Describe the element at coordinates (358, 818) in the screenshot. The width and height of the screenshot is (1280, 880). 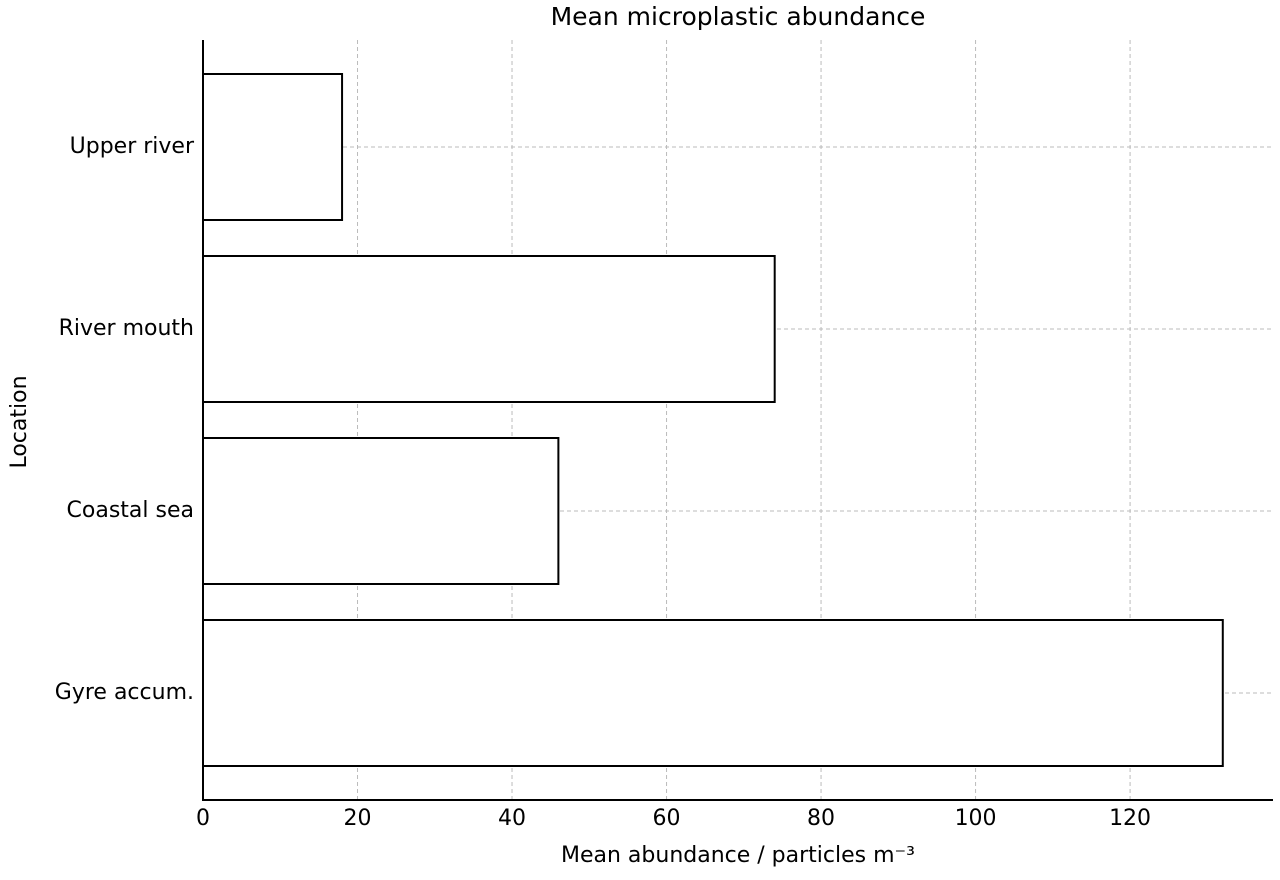
I see `x-tick-label: 20` at that location.